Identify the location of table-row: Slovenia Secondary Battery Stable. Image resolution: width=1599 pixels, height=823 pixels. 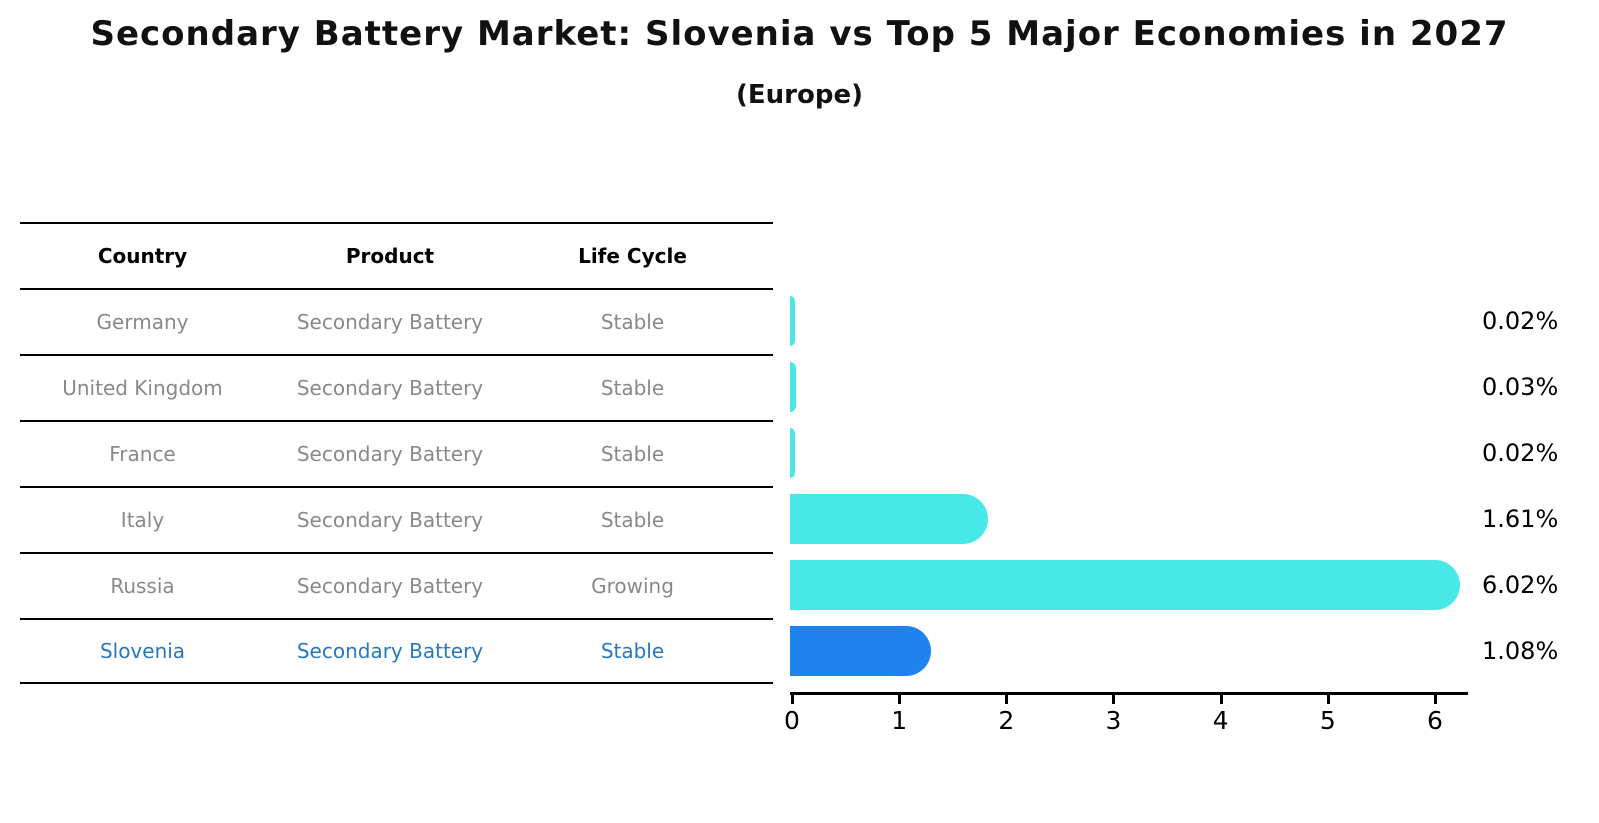
(396, 651).